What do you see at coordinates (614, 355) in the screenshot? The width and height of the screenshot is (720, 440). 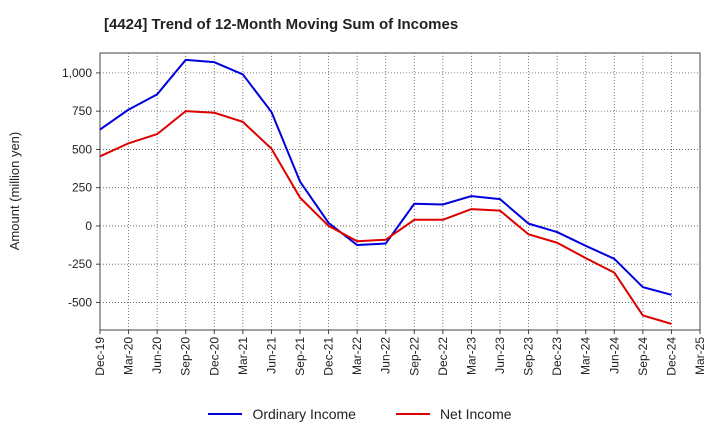 I see `x-tick-label: Jun-24` at bounding box center [614, 355].